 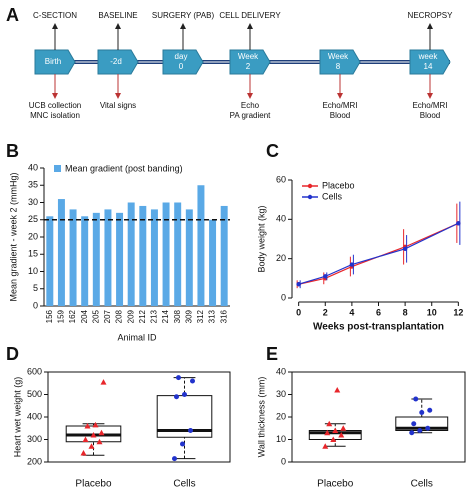 I want to click on y-tick-label: 500, so click(x=34, y=394).